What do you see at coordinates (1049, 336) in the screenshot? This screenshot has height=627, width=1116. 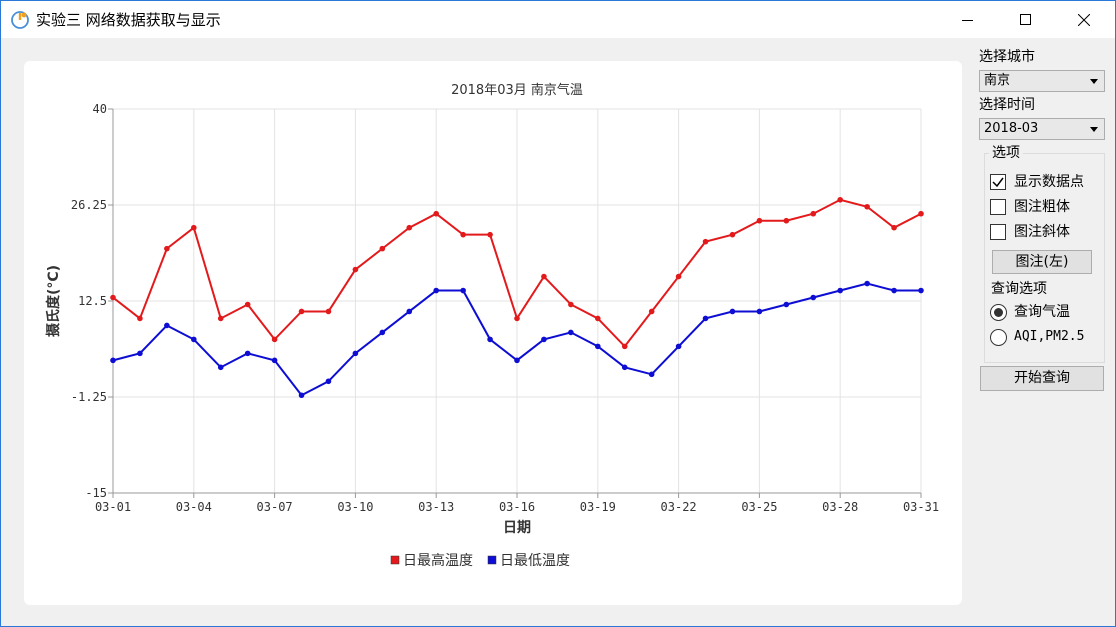 I see `query-aqi-label: AQI,PM2.5` at bounding box center [1049, 336].